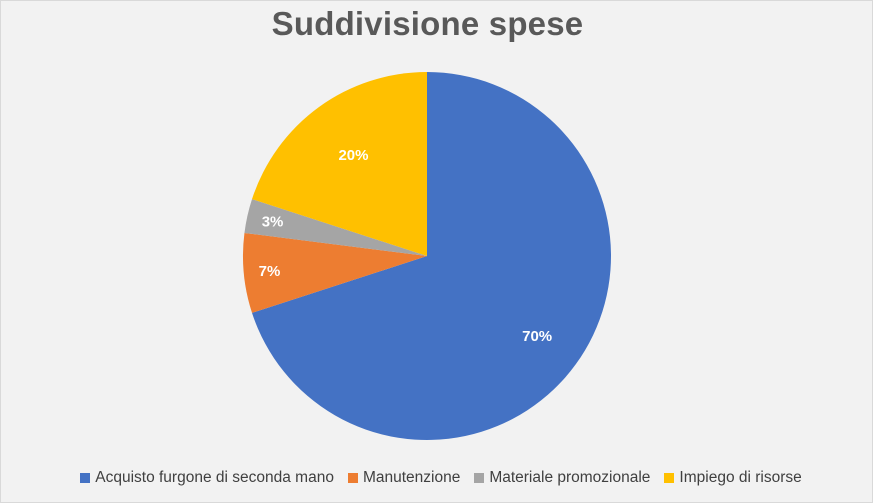 The image size is (873, 504). I want to click on legend-item-impiego: Impiego di risorse, so click(733, 478).